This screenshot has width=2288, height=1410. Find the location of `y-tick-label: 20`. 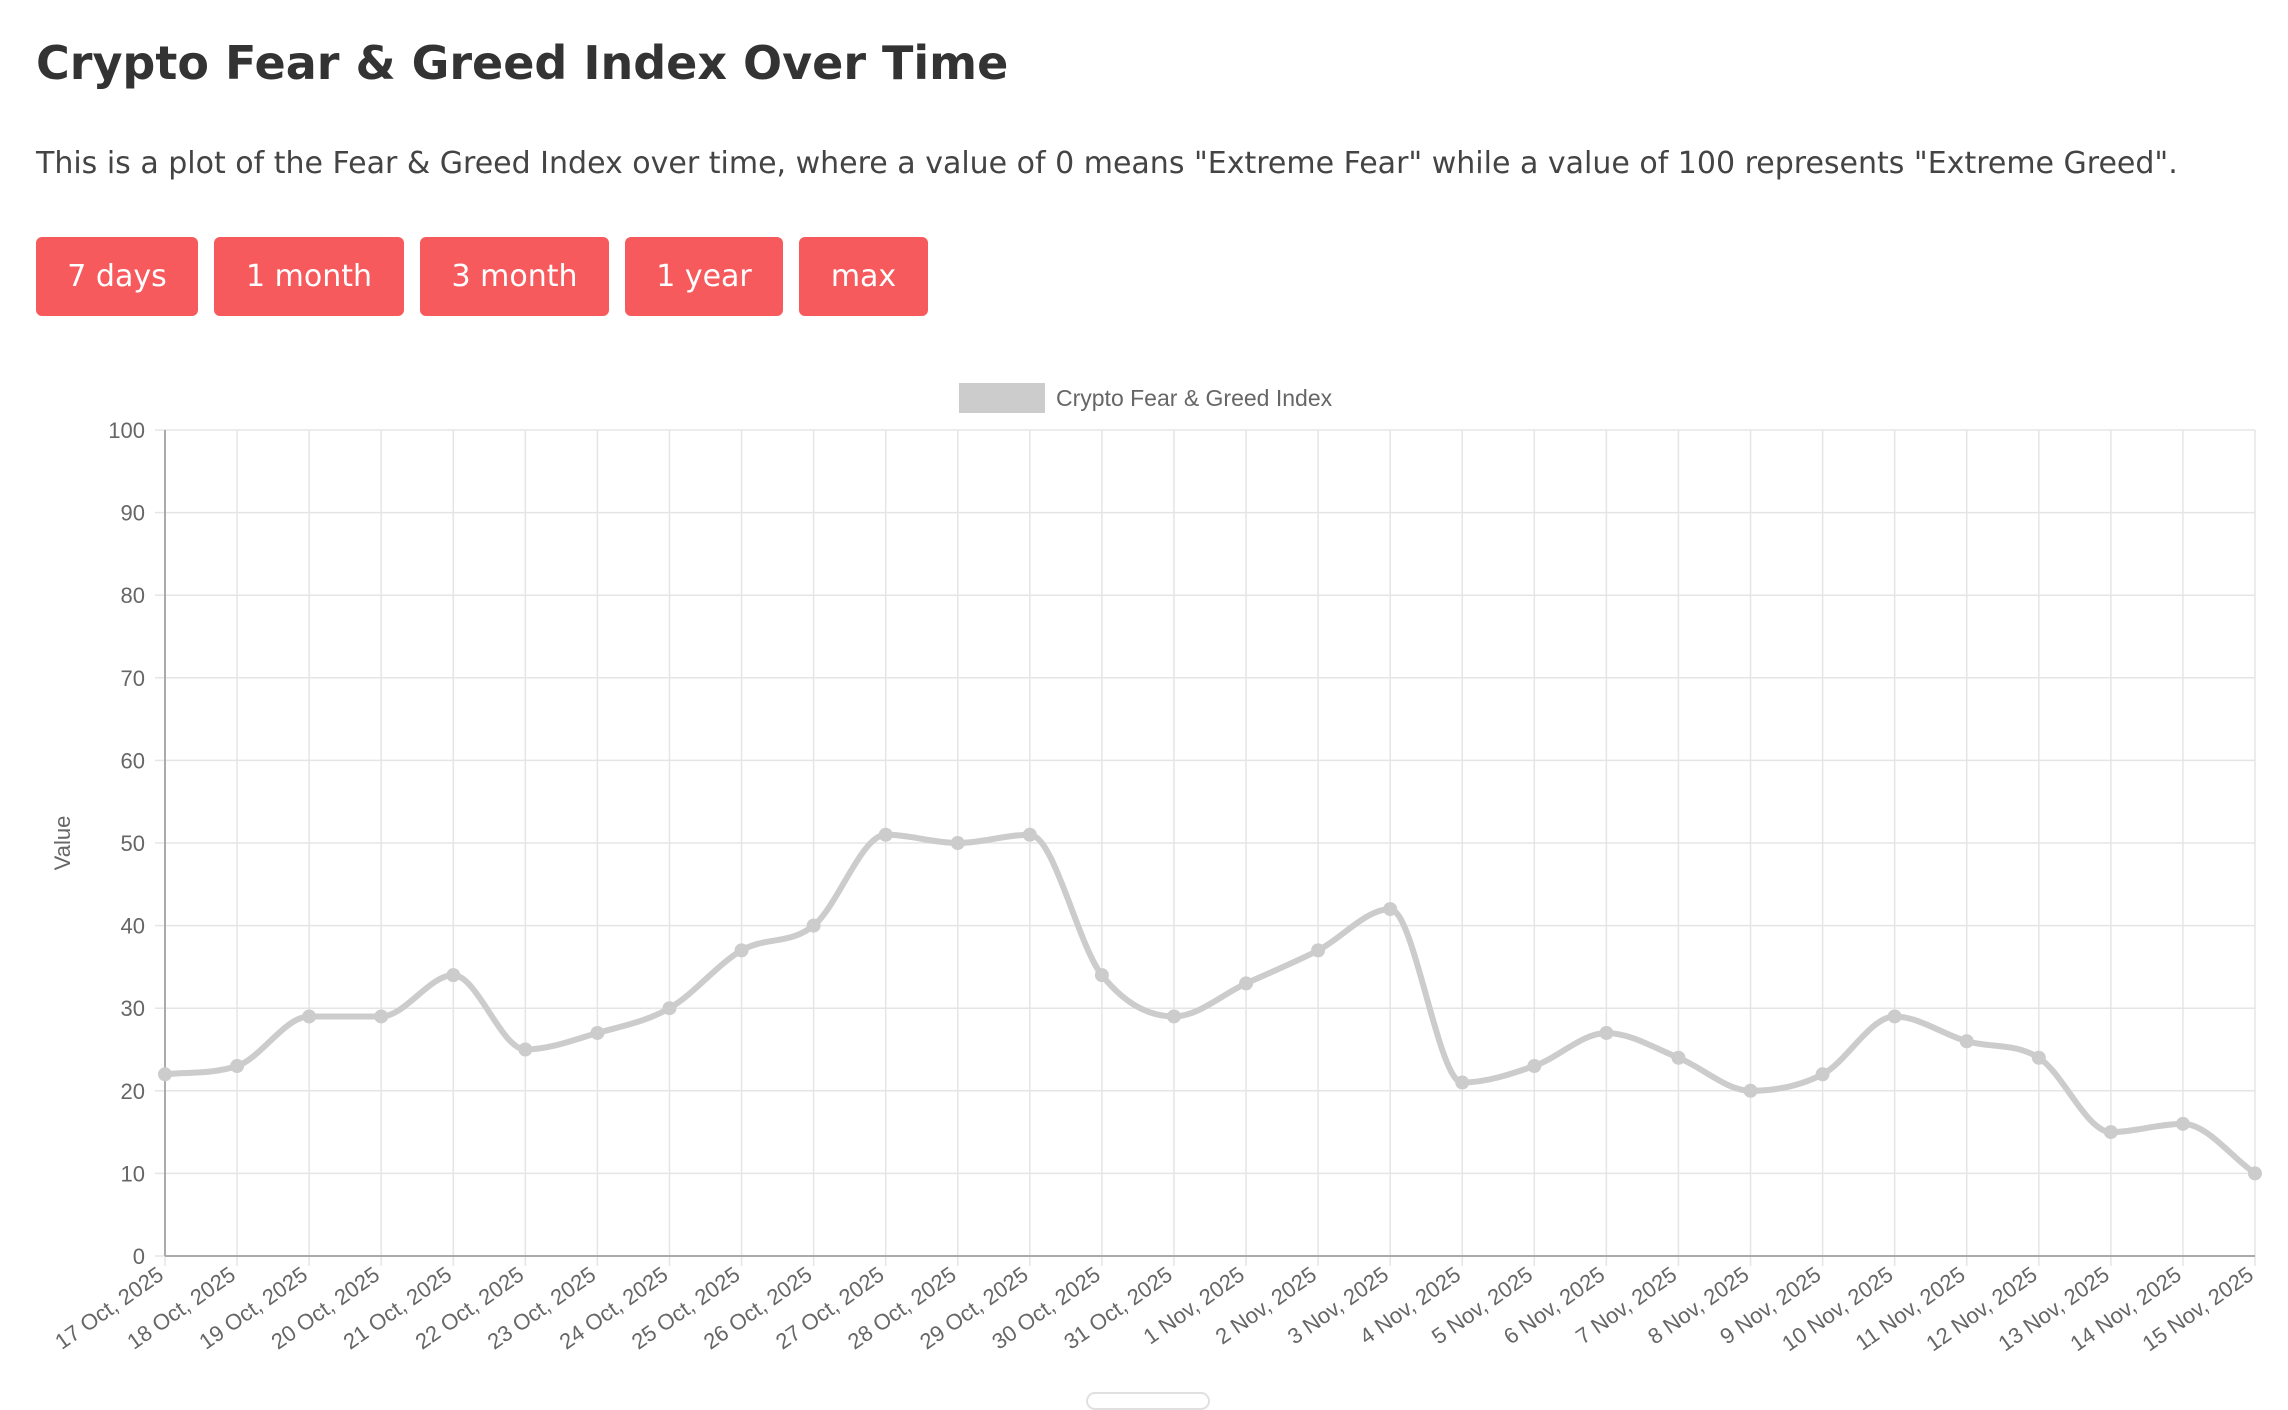

y-tick-label: 20 is located at coordinates (133, 1091).